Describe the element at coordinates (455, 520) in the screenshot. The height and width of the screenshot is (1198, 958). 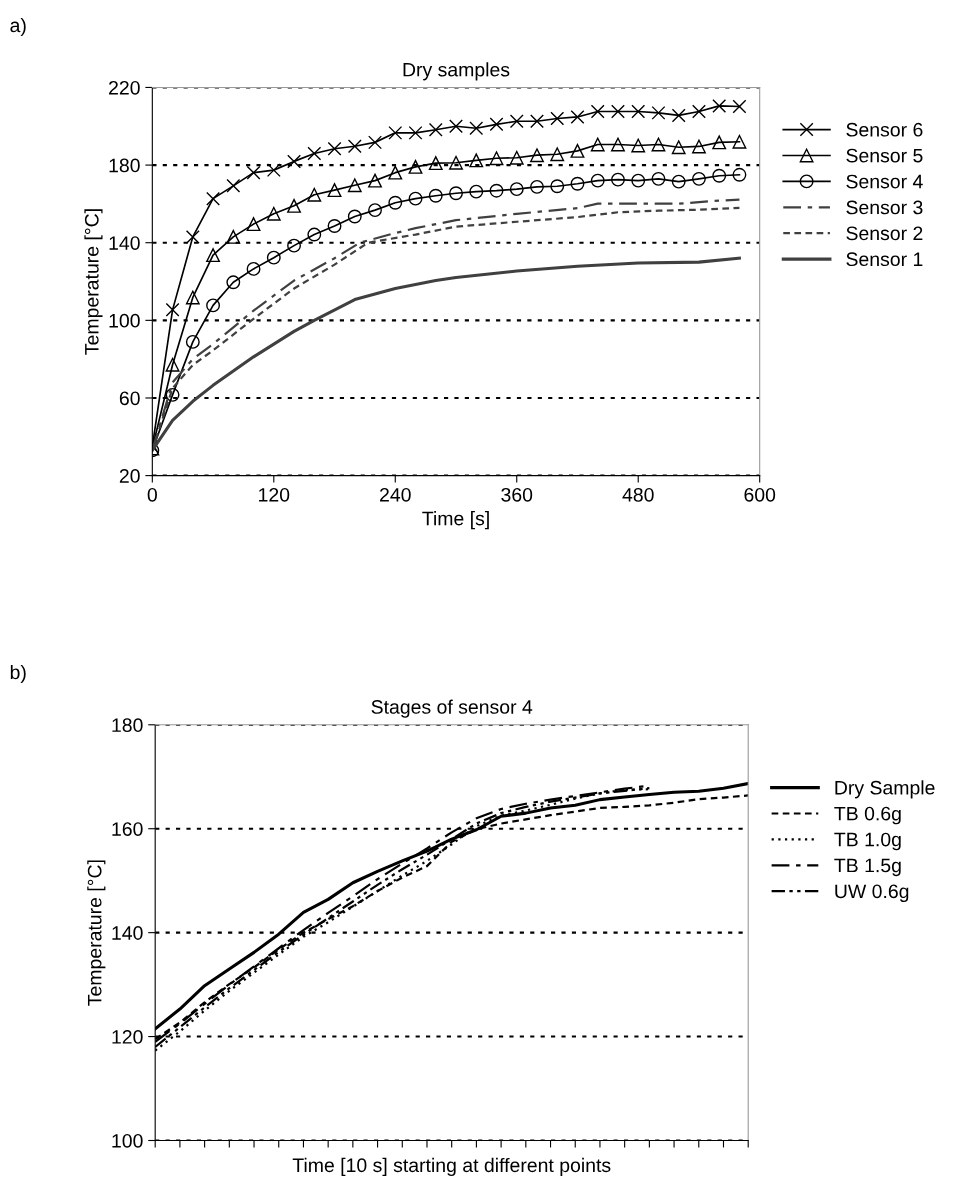
I see `x-axis-title: Time [s]` at that location.